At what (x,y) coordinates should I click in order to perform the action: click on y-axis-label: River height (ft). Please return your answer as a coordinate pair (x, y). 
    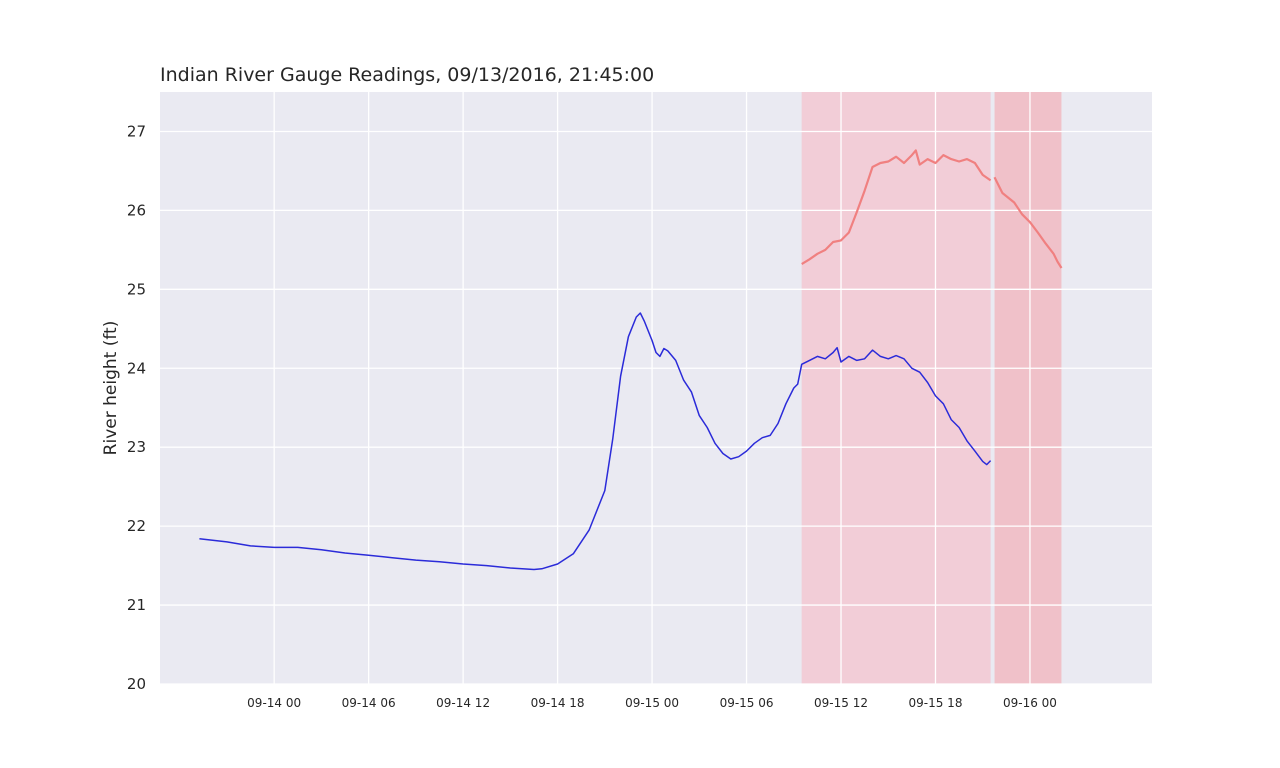
    Looking at the image, I should click on (111, 388).